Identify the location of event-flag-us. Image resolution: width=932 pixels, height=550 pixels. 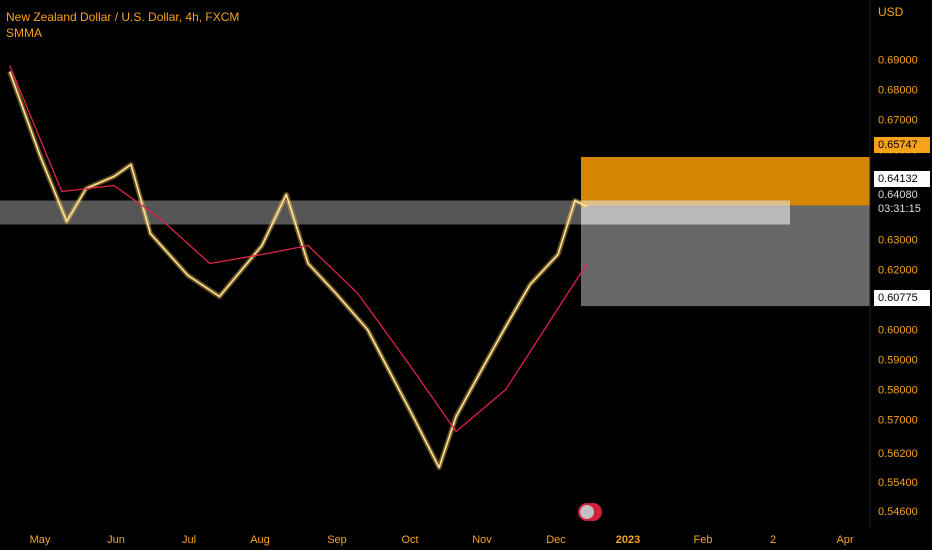
(590, 512).